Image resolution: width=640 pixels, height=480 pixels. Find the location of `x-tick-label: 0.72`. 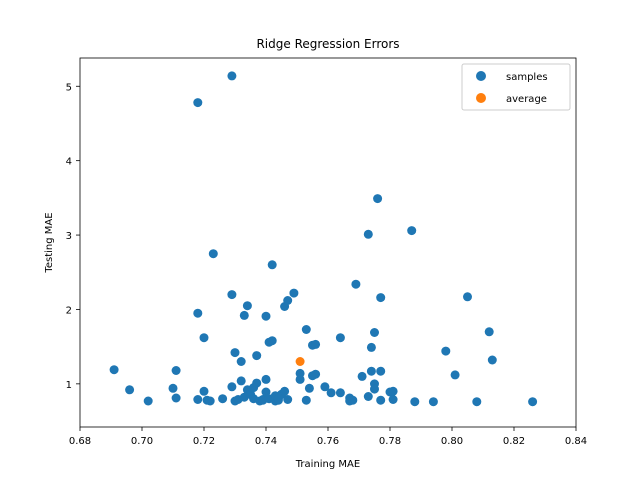

x-tick-label: 0.72 is located at coordinates (204, 441).